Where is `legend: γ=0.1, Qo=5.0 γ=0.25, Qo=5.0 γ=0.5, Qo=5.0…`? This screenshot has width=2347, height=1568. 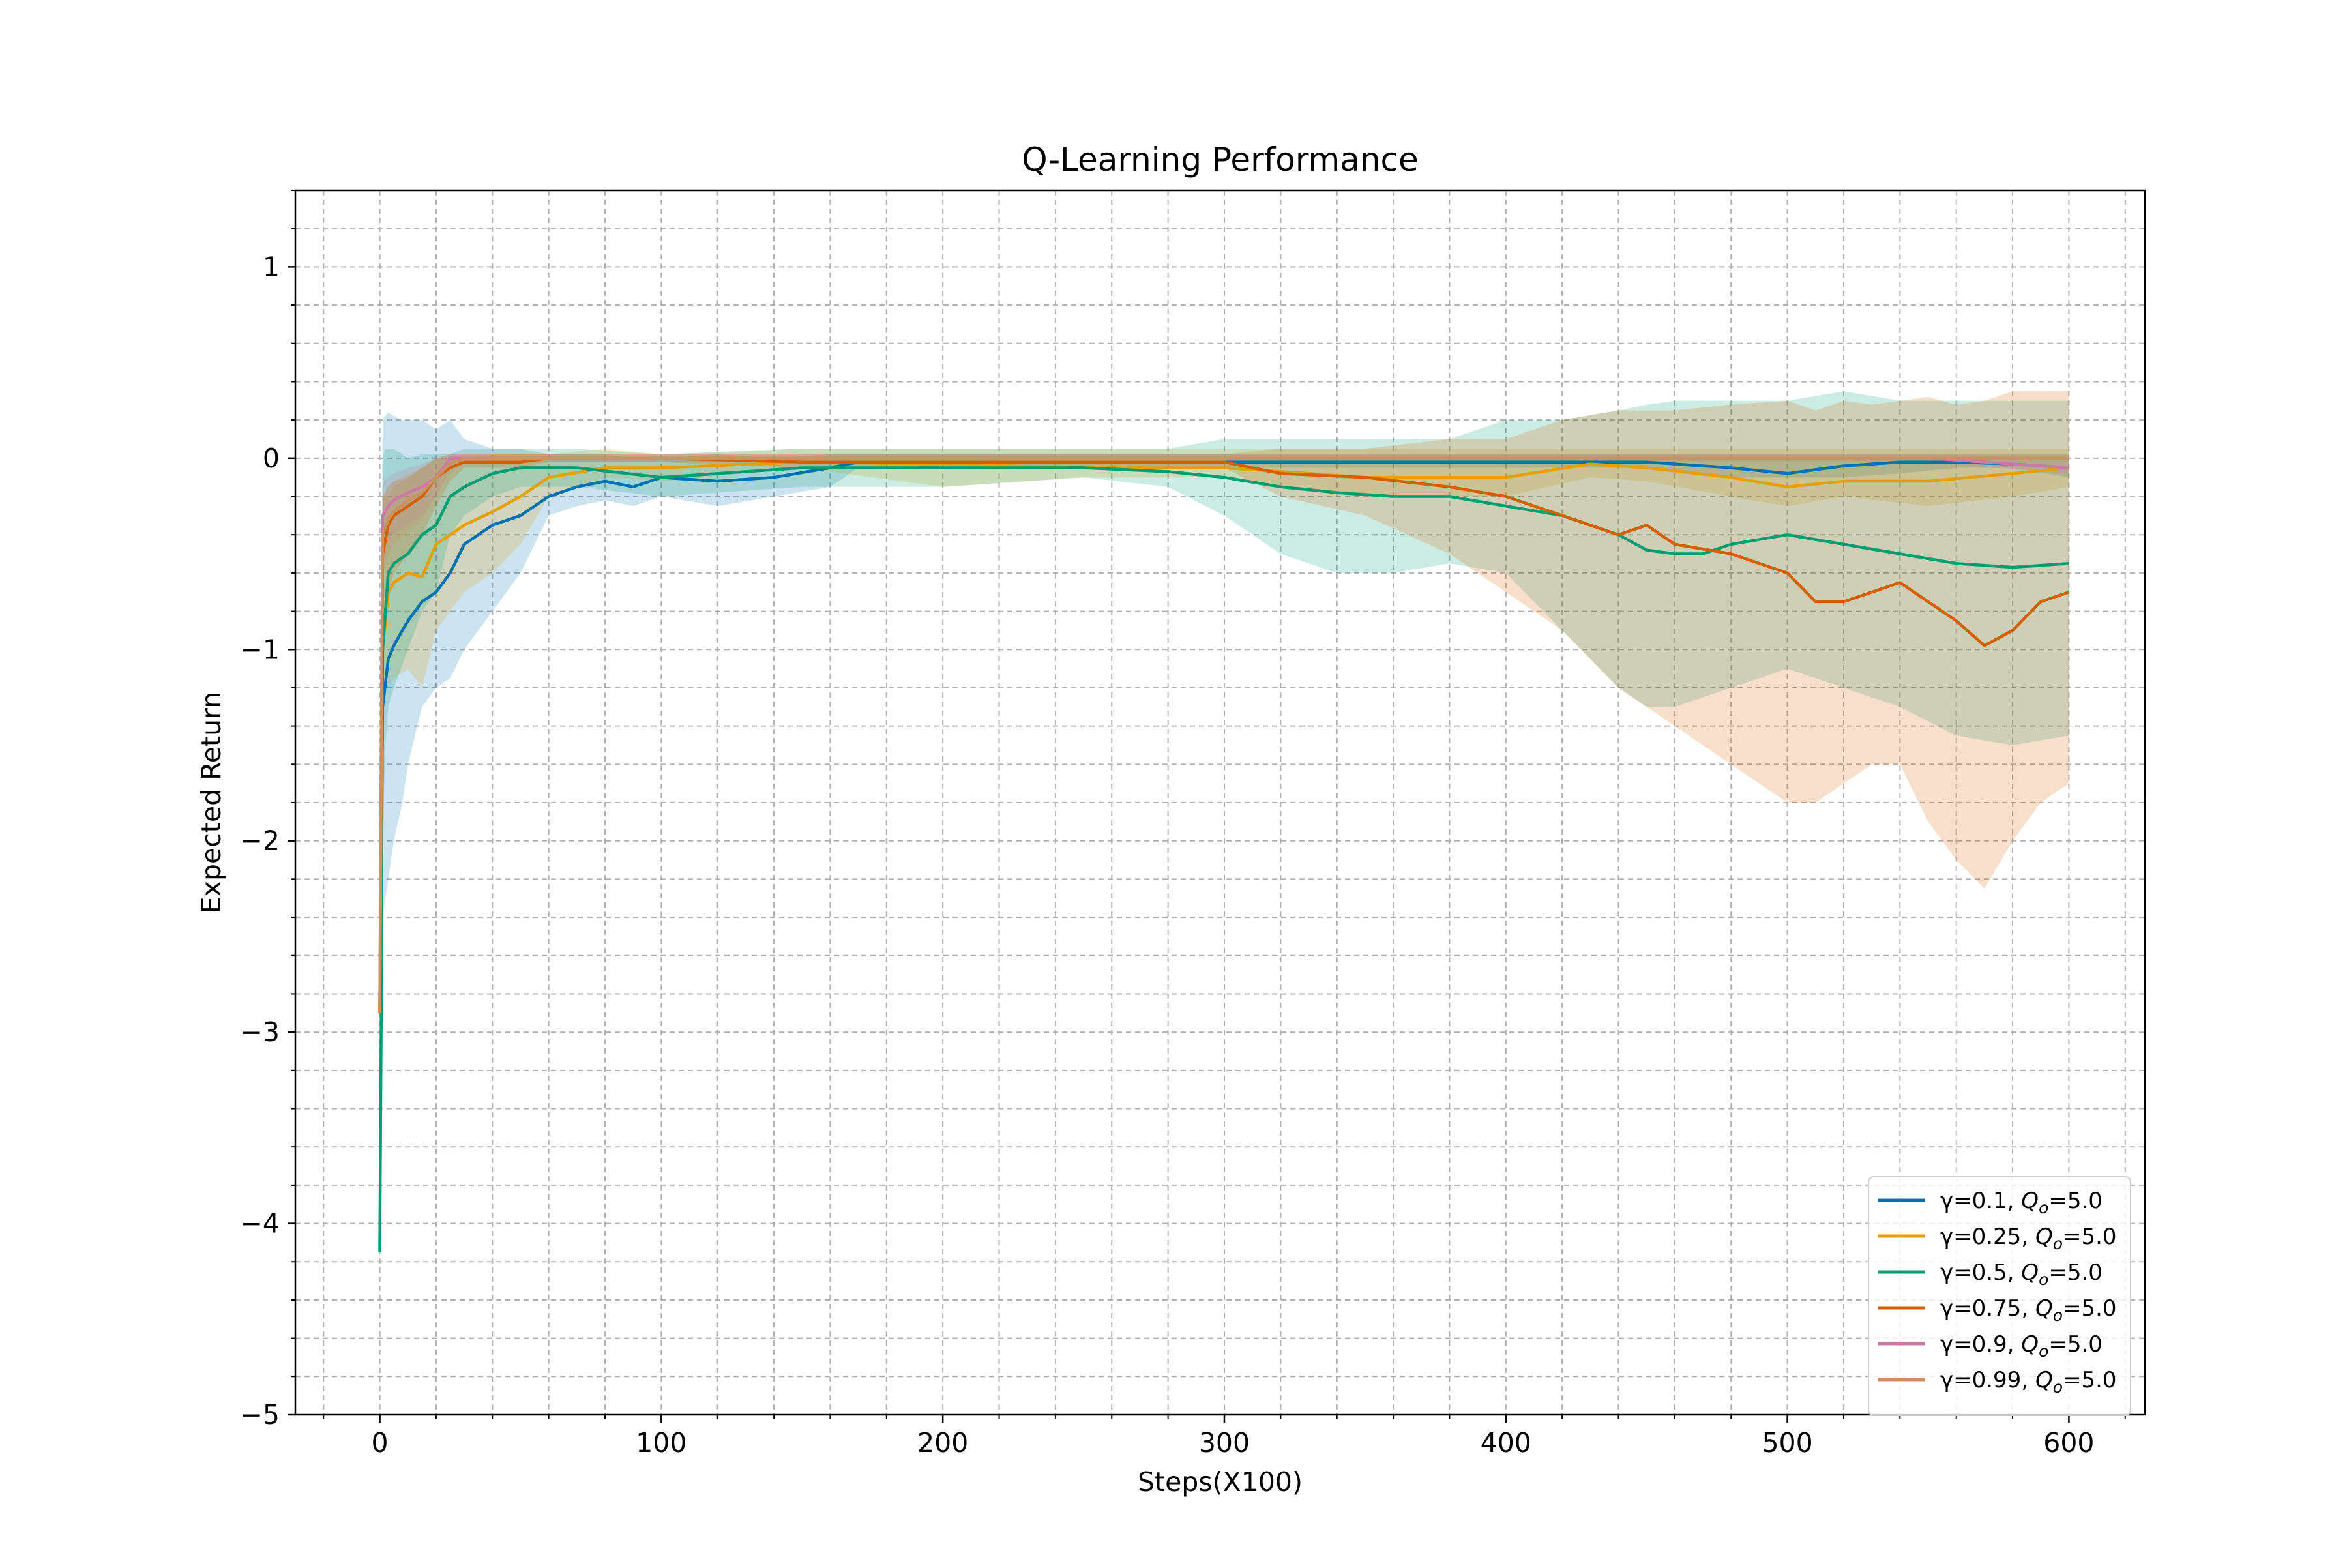
legend: γ=0.1, Qo=5.0 γ=0.25, Qo=5.0 γ=0.5, Qo=5.0… is located at coordinates (1999, 1296).